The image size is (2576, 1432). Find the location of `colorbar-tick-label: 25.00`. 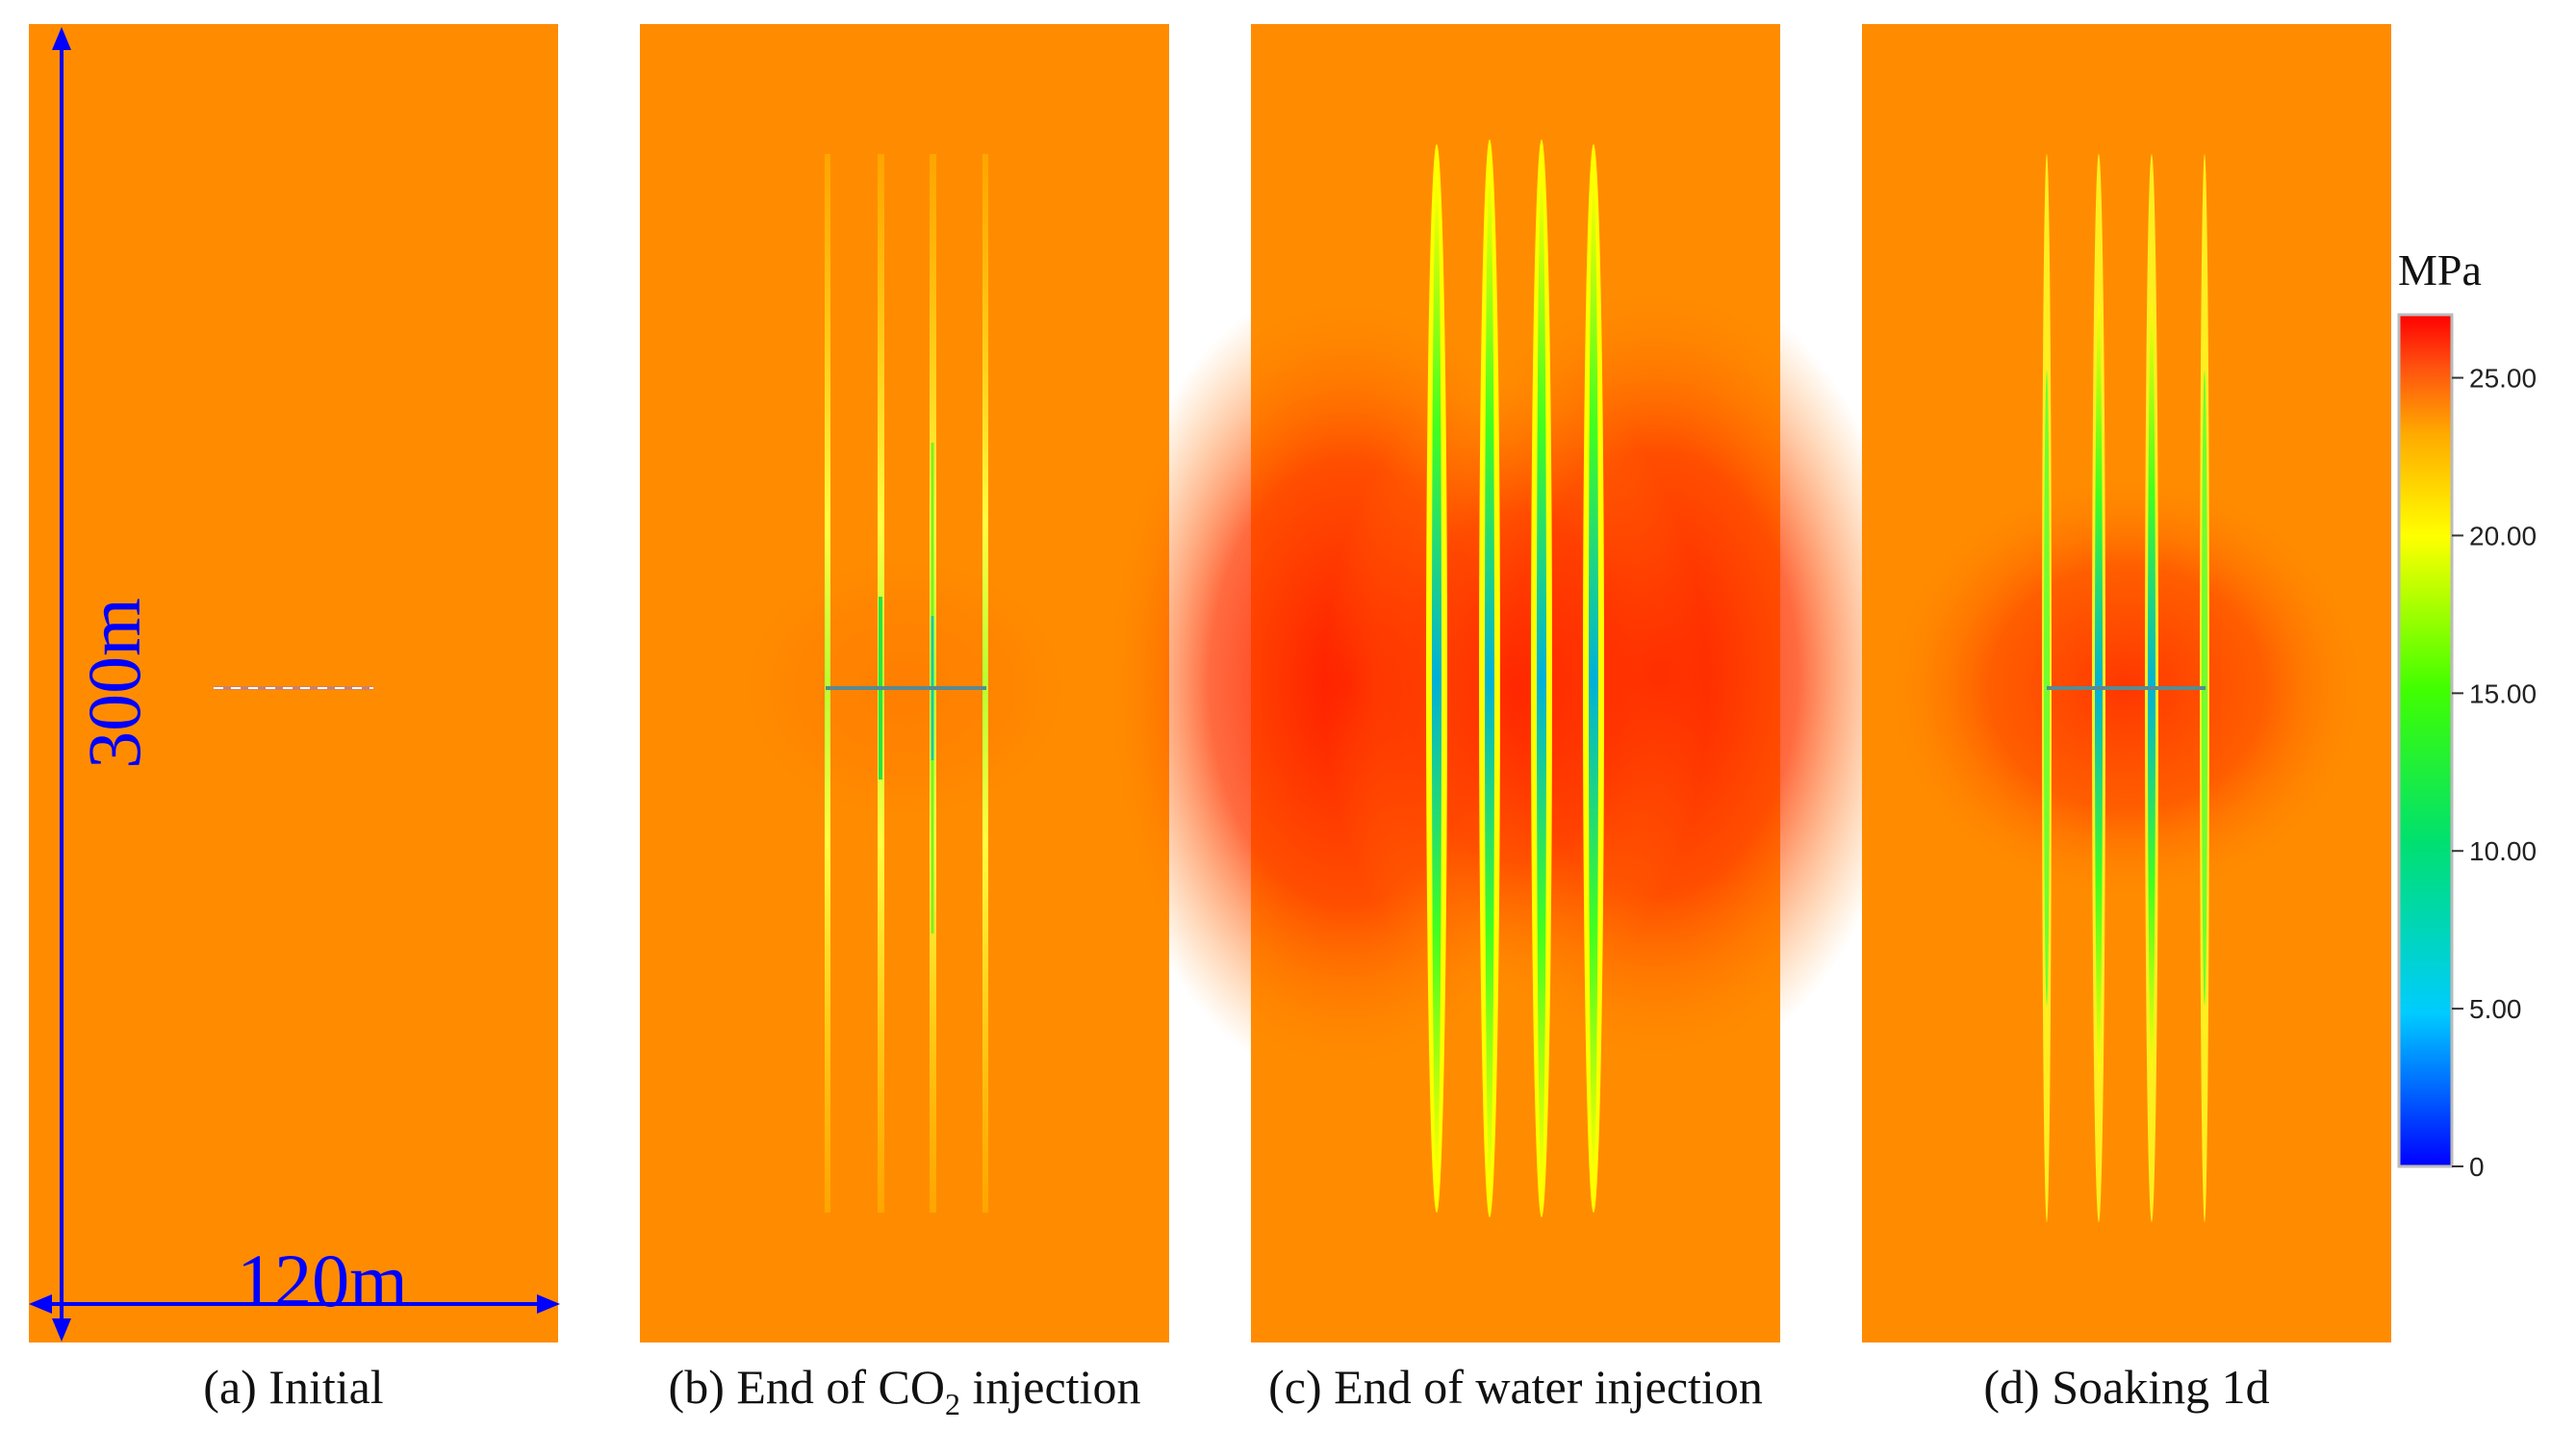

colorbar-tick-label: 25.00 is located at coordinates (2503, 379).